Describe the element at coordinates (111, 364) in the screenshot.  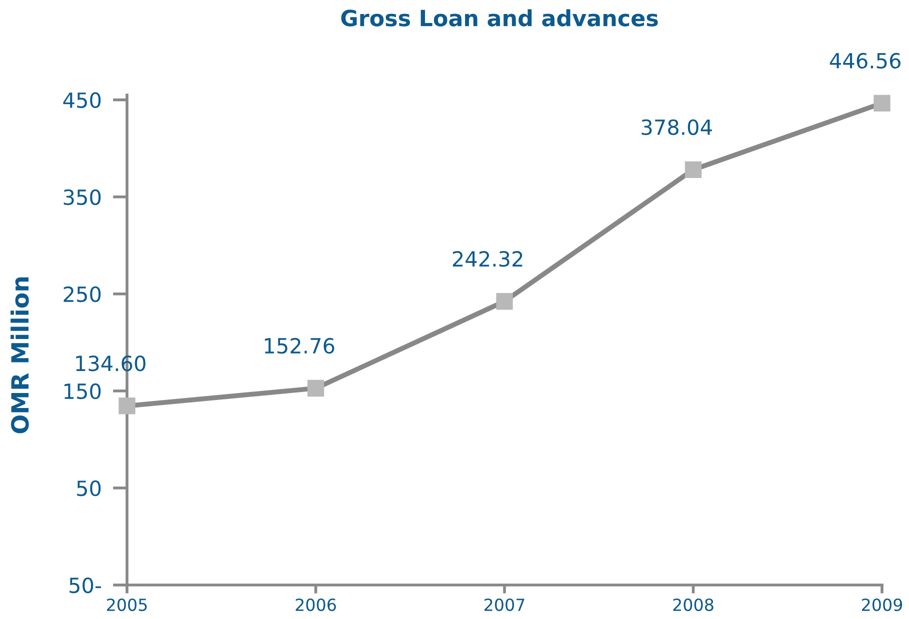
I see `data-label: 134.60` at that location.